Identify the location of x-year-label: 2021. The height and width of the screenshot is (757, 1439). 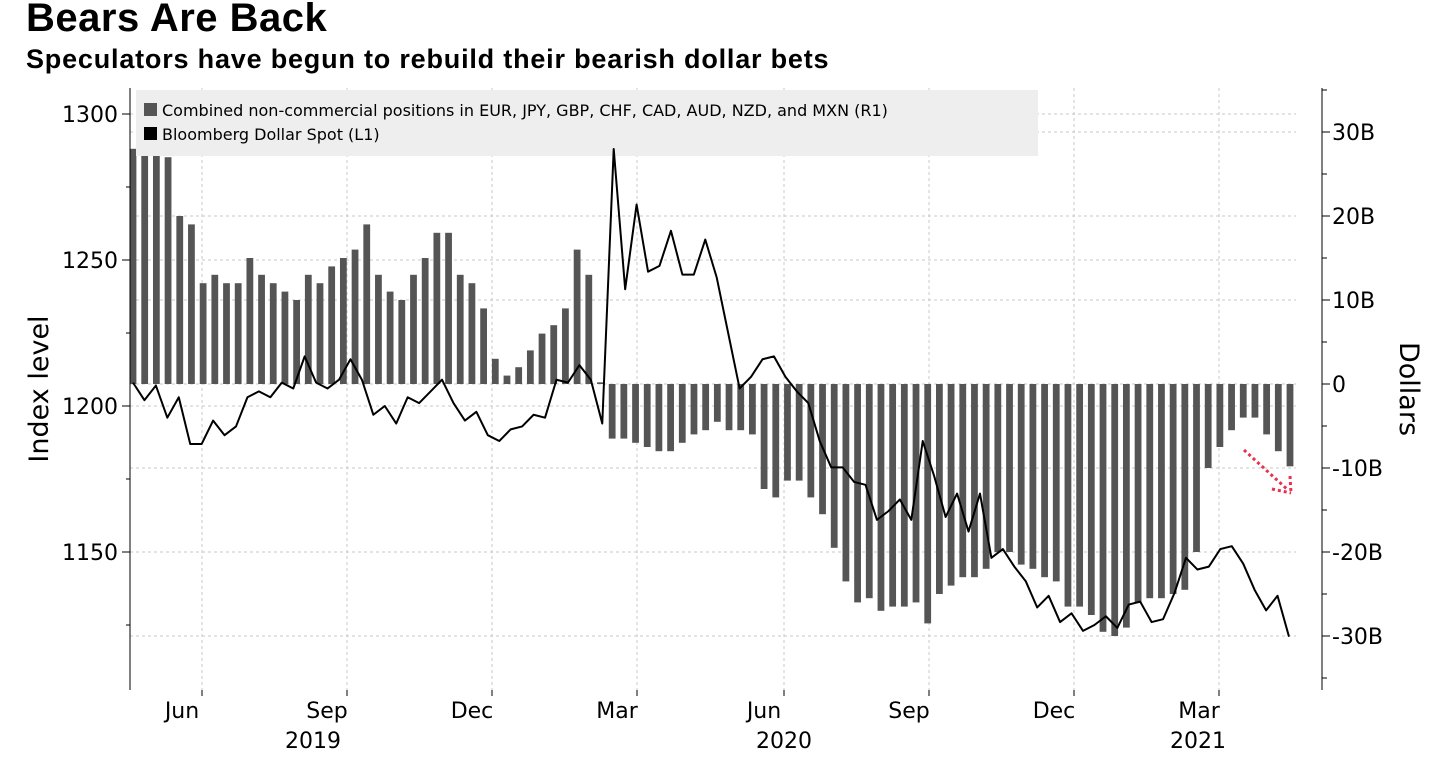
(1198, 741).